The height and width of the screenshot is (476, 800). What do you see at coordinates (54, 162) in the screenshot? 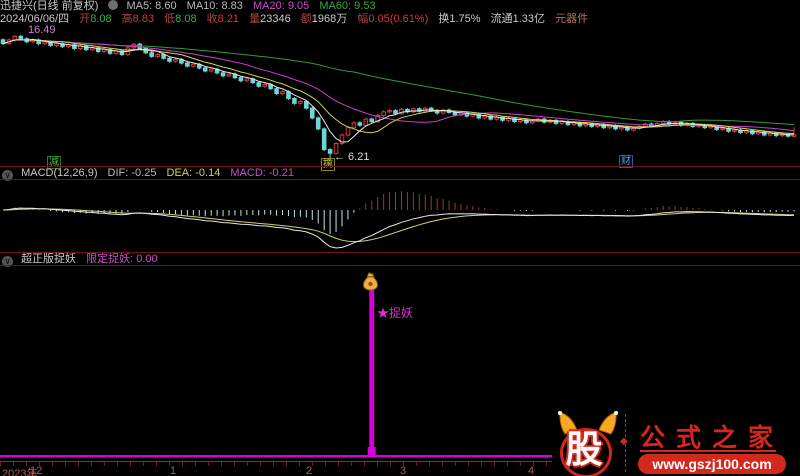
I see `signal-marker-jian: 减` at bounding box center [54, 162].